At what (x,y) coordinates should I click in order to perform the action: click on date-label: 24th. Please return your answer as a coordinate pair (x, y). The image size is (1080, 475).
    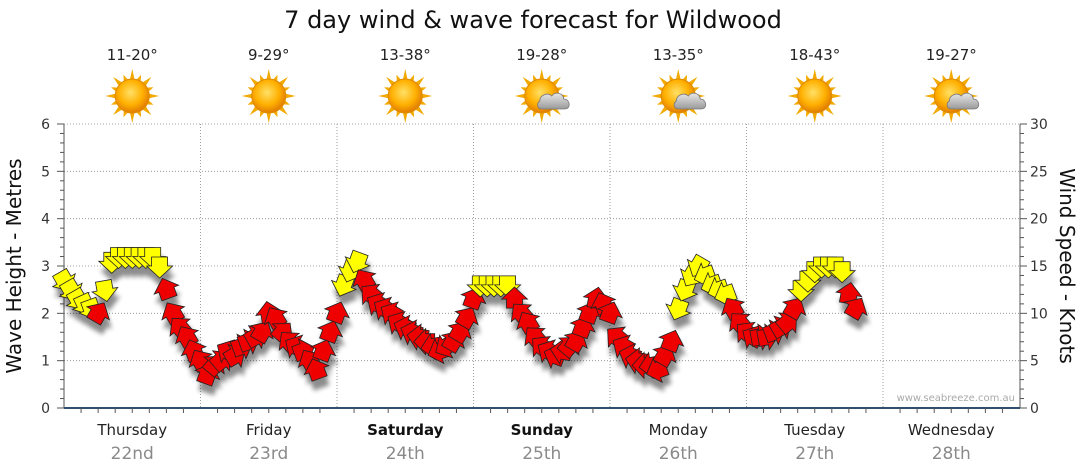
    Looking at the image, I should click on (405, 454).